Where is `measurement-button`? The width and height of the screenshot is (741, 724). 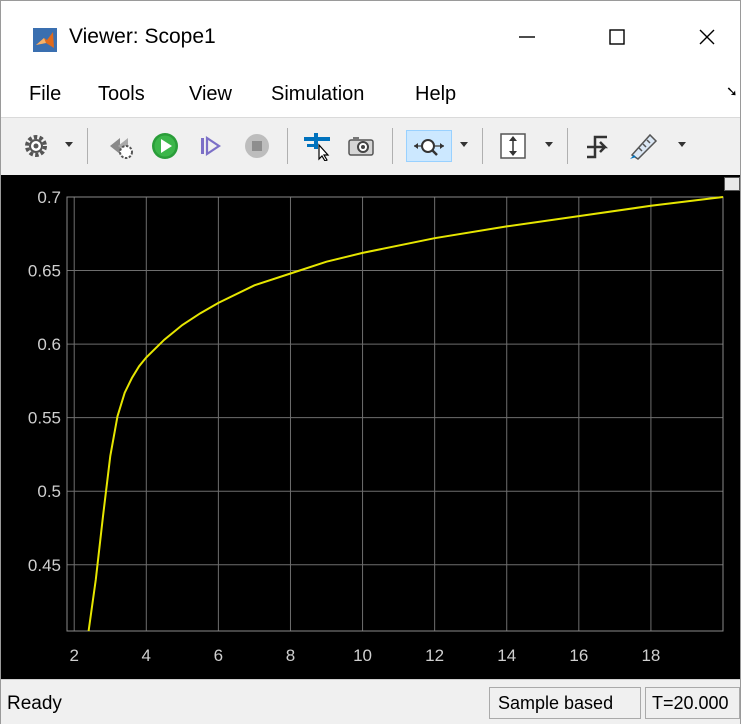
measurement-button is located at coordinates (644, 146).